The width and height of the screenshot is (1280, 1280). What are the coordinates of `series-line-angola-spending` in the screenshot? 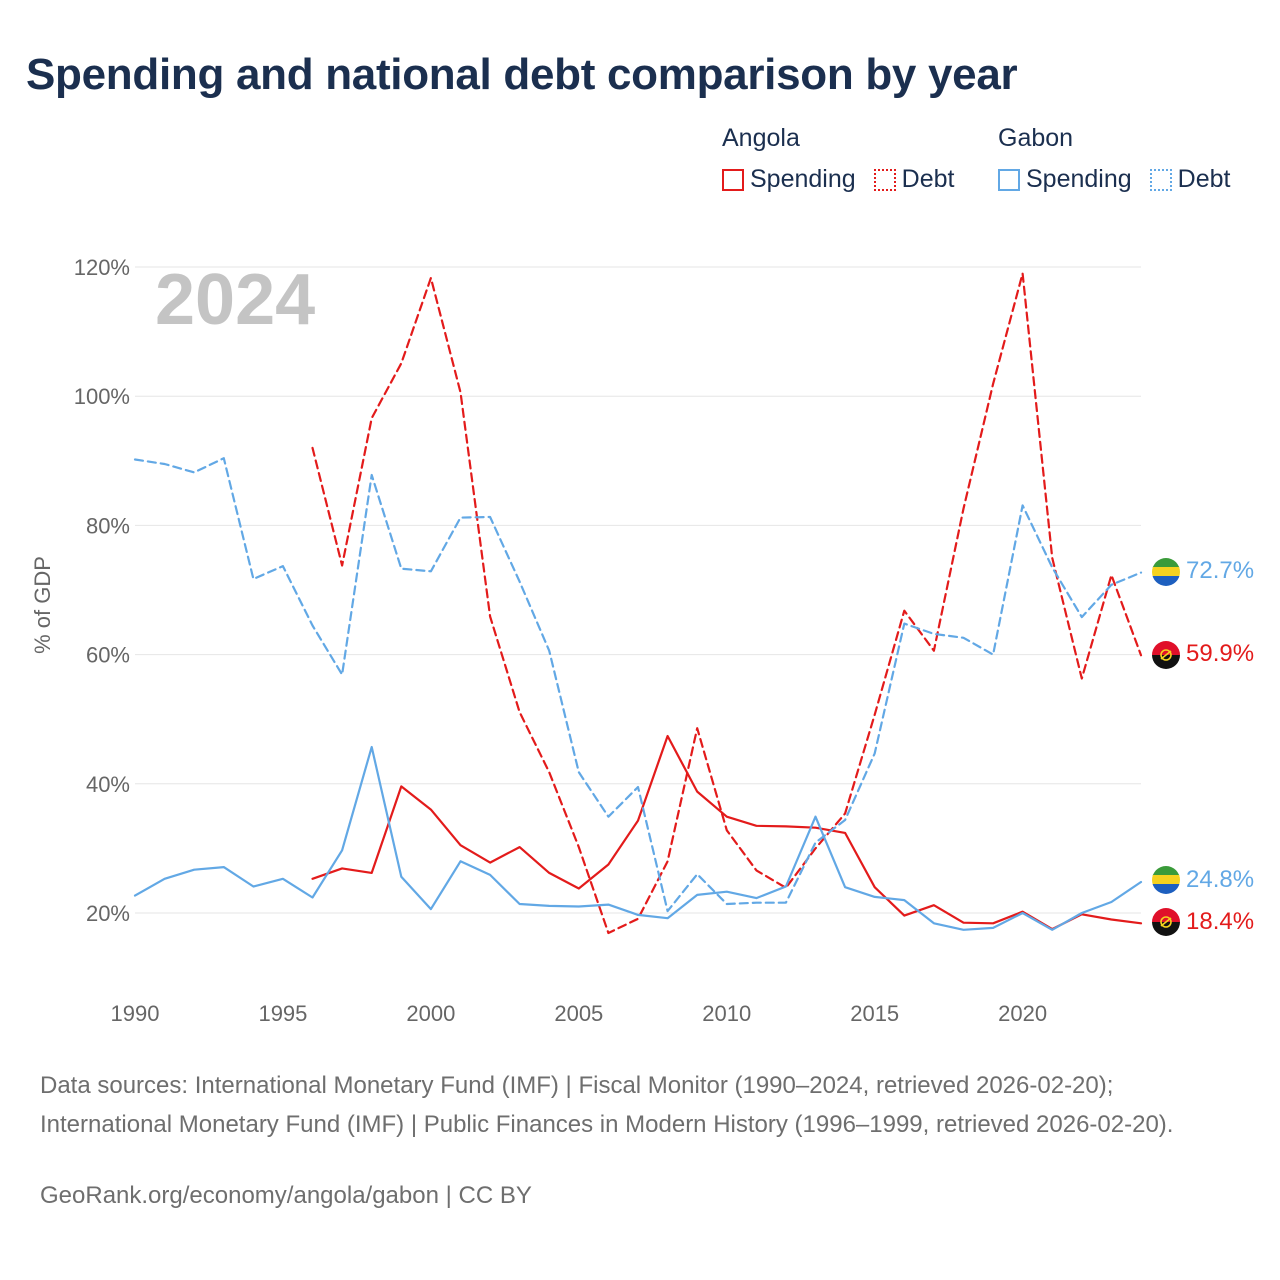 It's located at (727, 832).